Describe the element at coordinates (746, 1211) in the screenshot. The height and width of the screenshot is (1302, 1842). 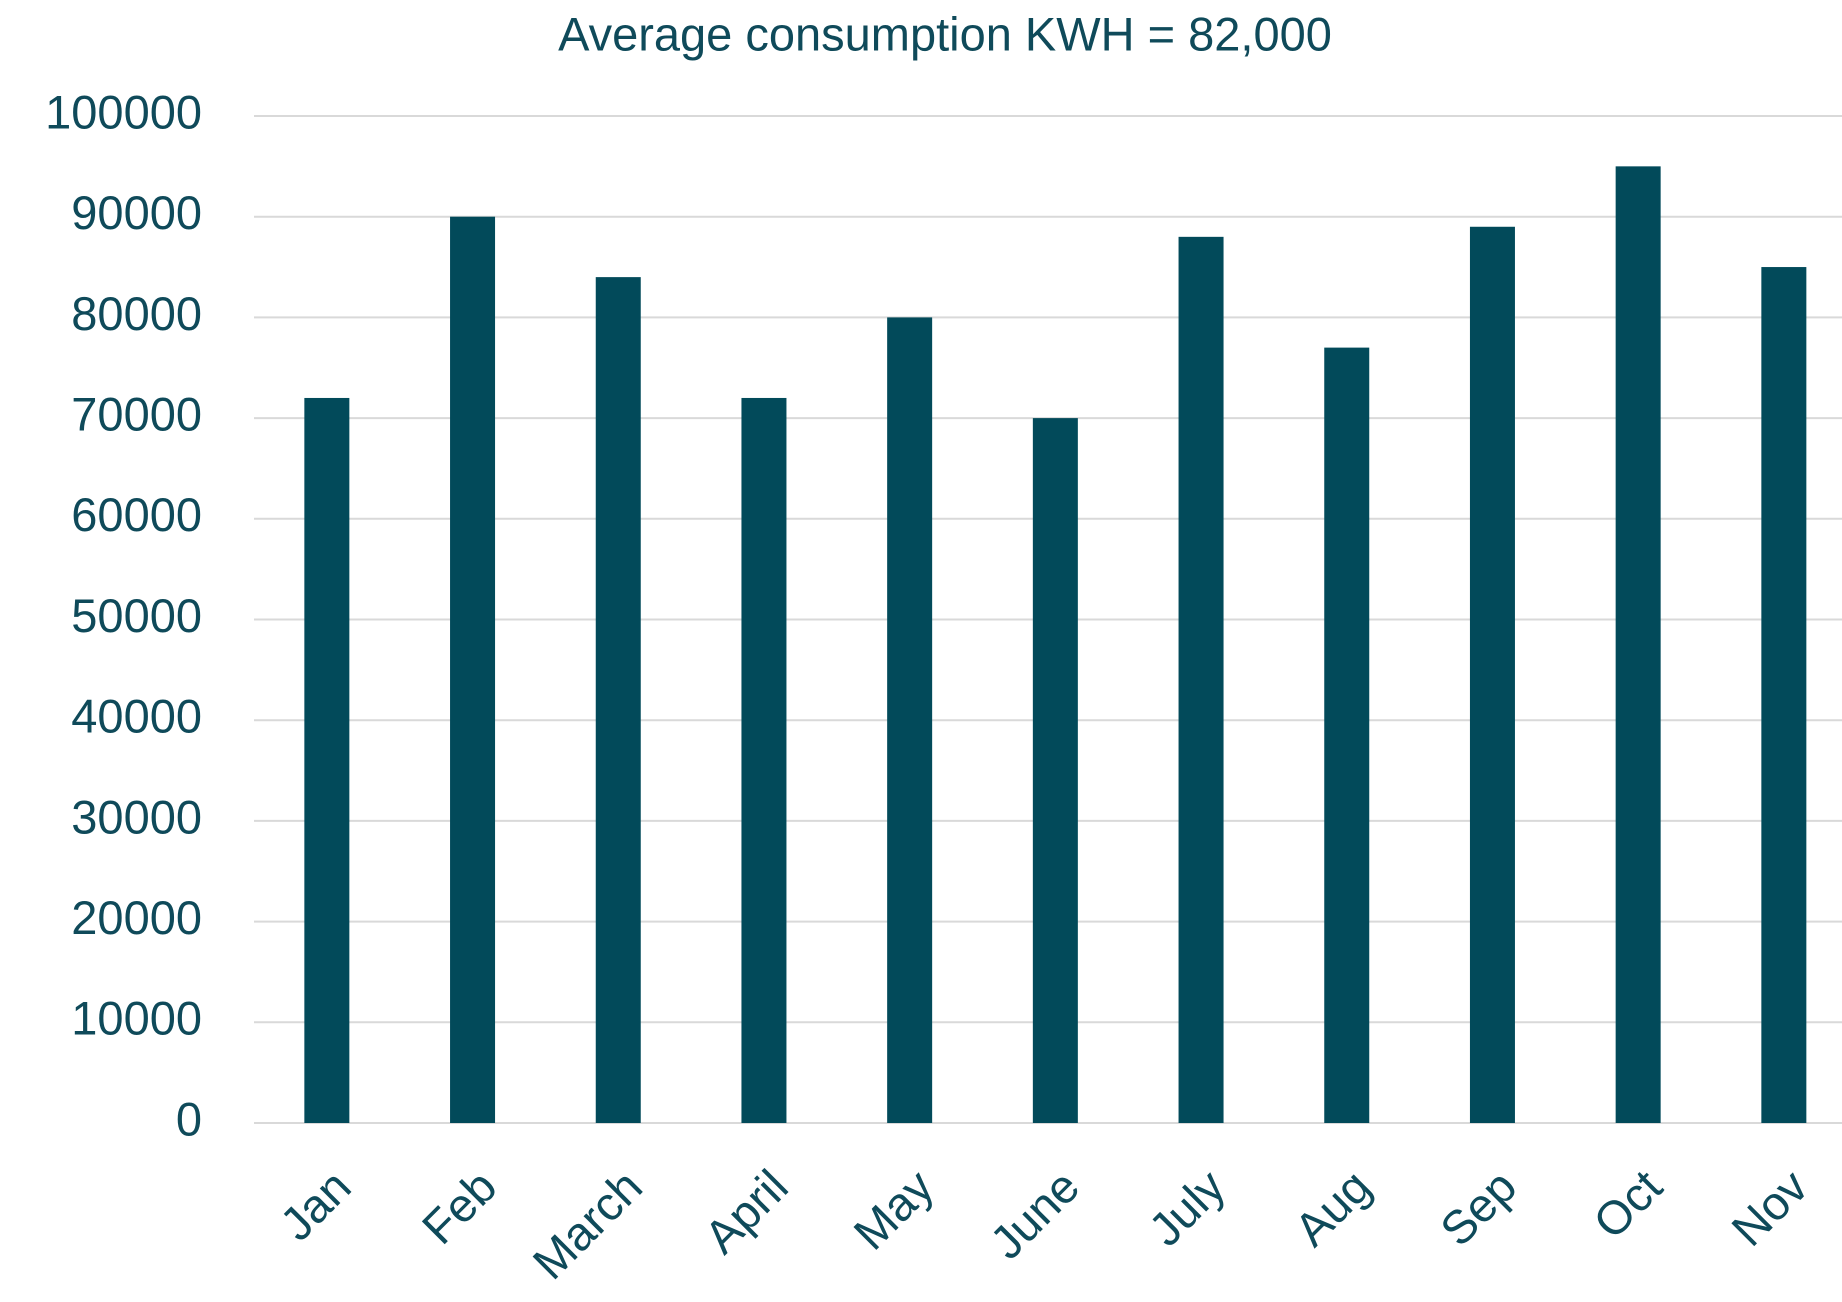
I see `x-tick-label: April` at that location.